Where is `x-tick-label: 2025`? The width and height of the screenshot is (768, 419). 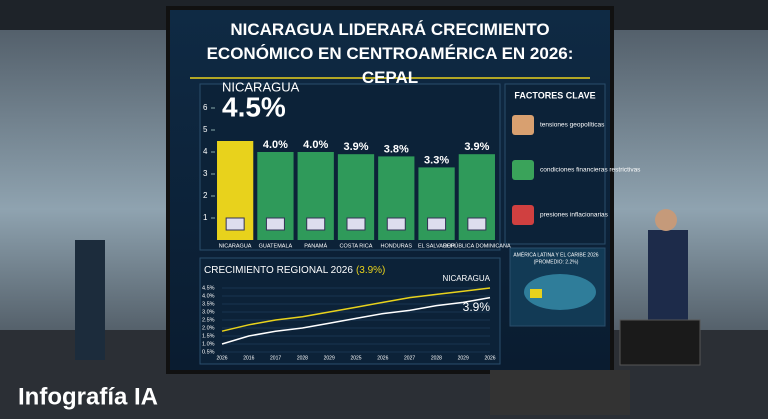 x-tick-label: 2025 is located at coordinates (355, 358).